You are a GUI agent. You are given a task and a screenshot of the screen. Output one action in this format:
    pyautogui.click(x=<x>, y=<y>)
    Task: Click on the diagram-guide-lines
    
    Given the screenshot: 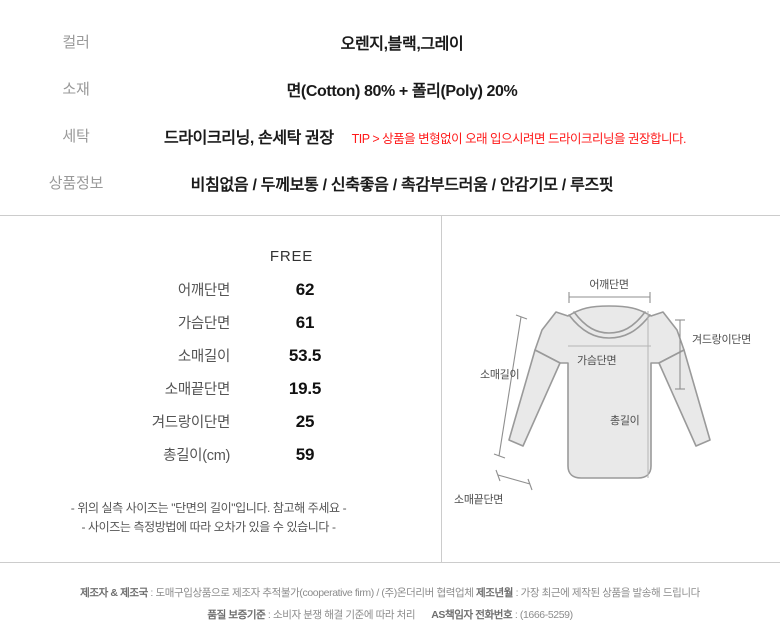 What is the action you would take?
    pyautogui.click(x=609, y=394)
    